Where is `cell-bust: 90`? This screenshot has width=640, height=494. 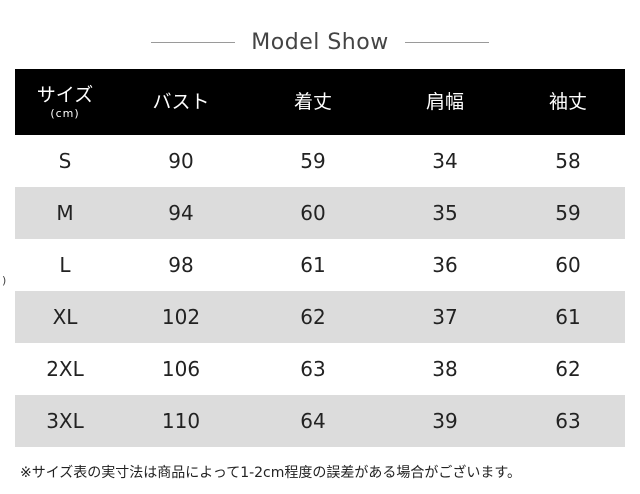 cell-bust: 90 is located at coordinates (181, 161).